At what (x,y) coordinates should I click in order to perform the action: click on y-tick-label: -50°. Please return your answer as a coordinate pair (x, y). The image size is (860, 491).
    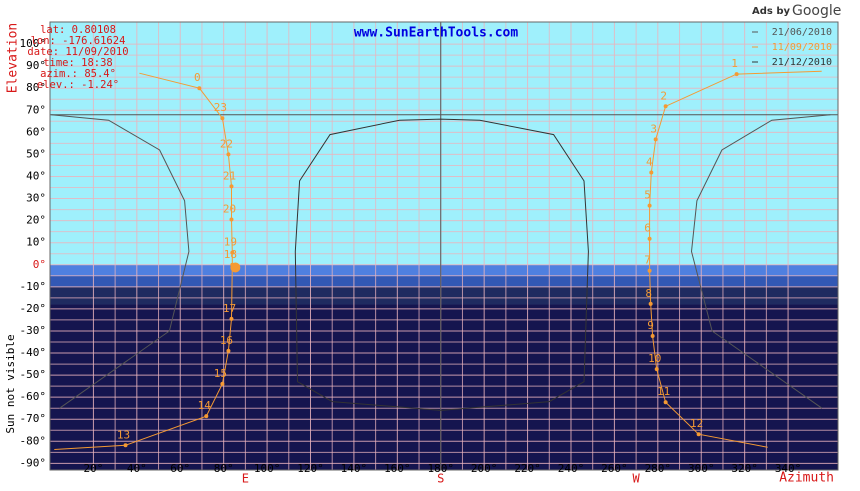
    Looking at the image, I should click on (33, 374).